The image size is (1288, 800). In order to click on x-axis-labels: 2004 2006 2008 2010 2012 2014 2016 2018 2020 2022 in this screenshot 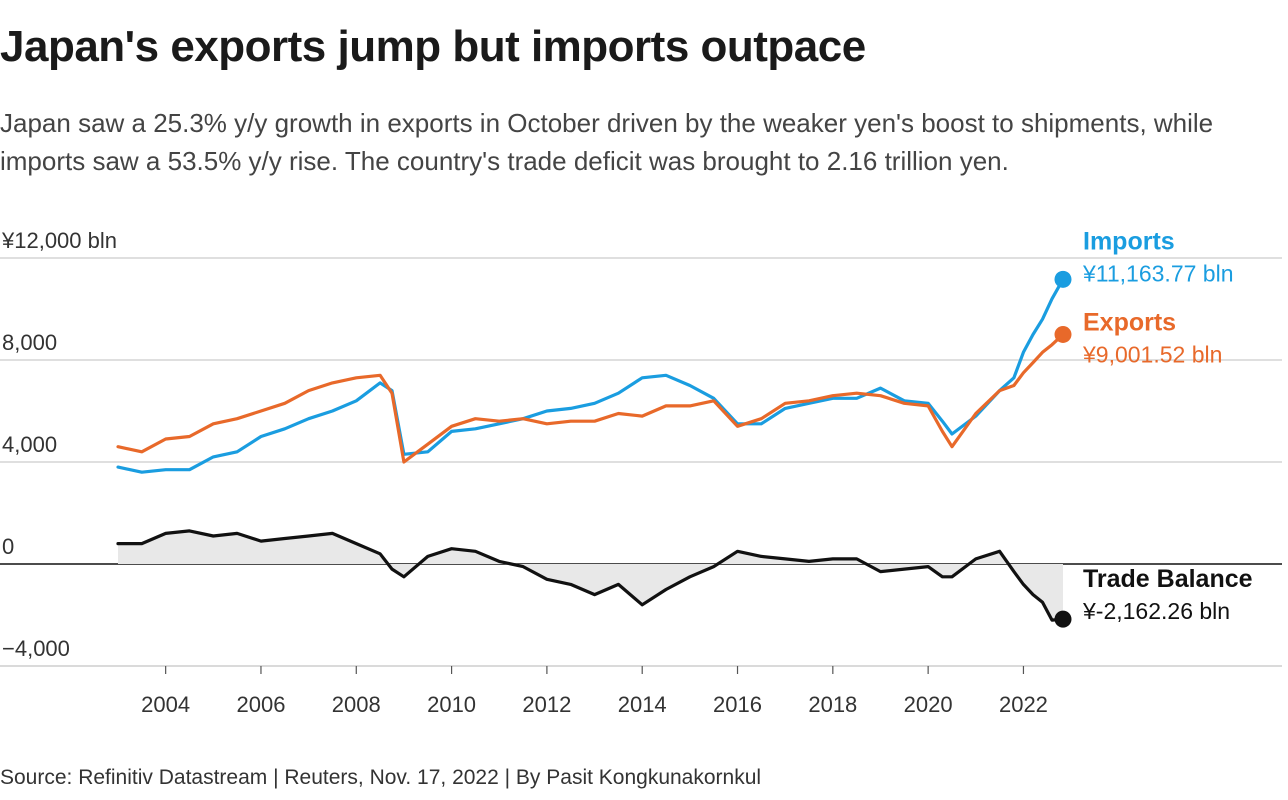, I will do `click(594, 691)`.